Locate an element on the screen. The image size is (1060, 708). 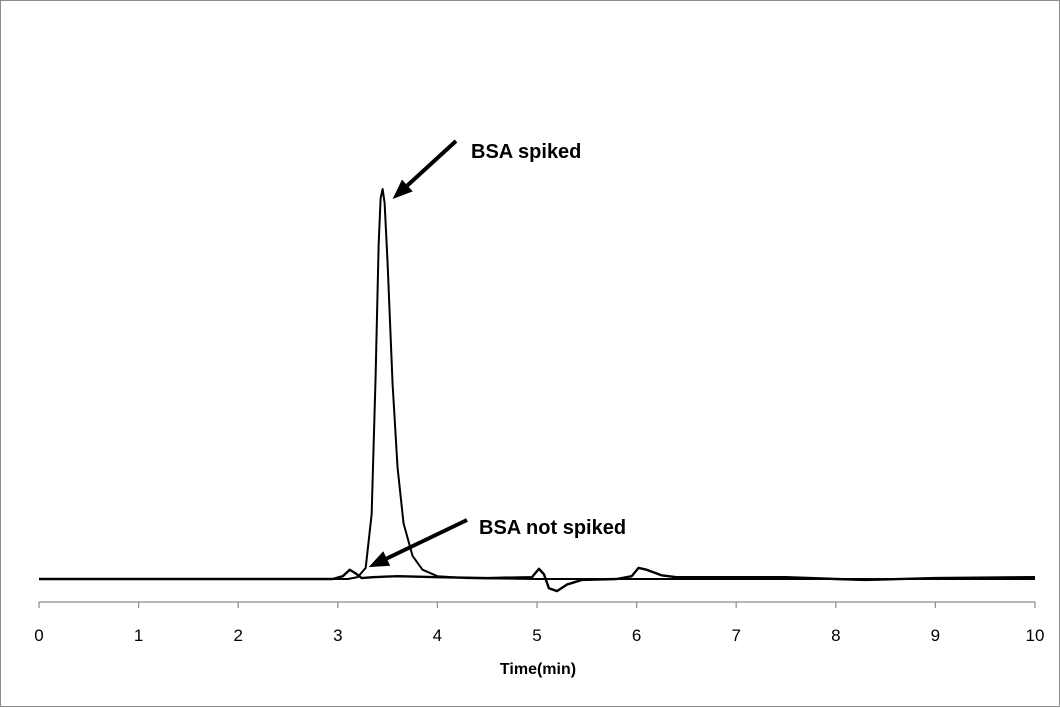
annotation-label: BSA spiked is located at coordinates (526, 152).